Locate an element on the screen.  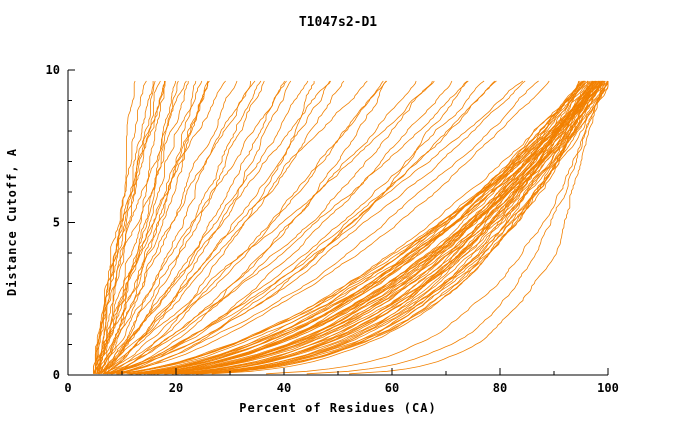
x-tick-label: 20 is located at coordinates (176, 388).